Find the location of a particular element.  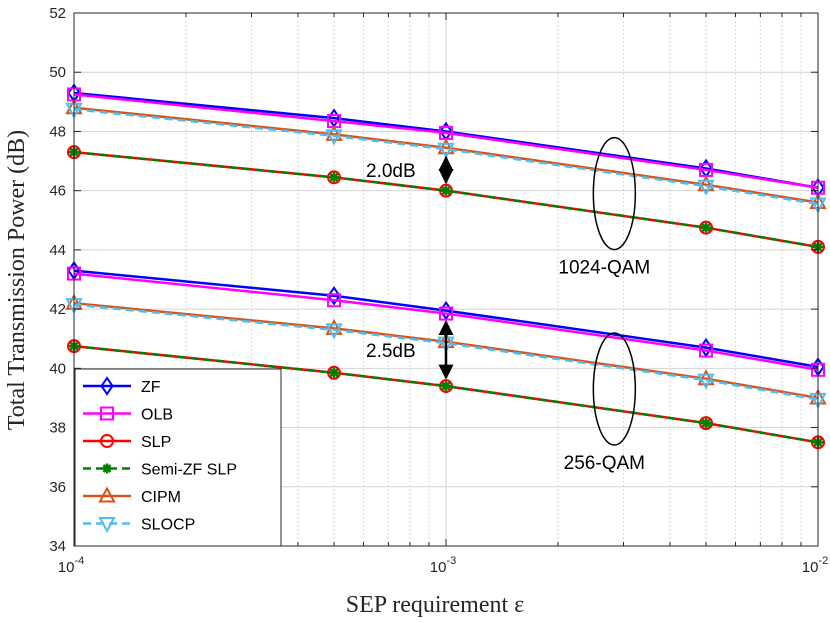

group-label: 1024-QAM is located at coordinates (604, 268).